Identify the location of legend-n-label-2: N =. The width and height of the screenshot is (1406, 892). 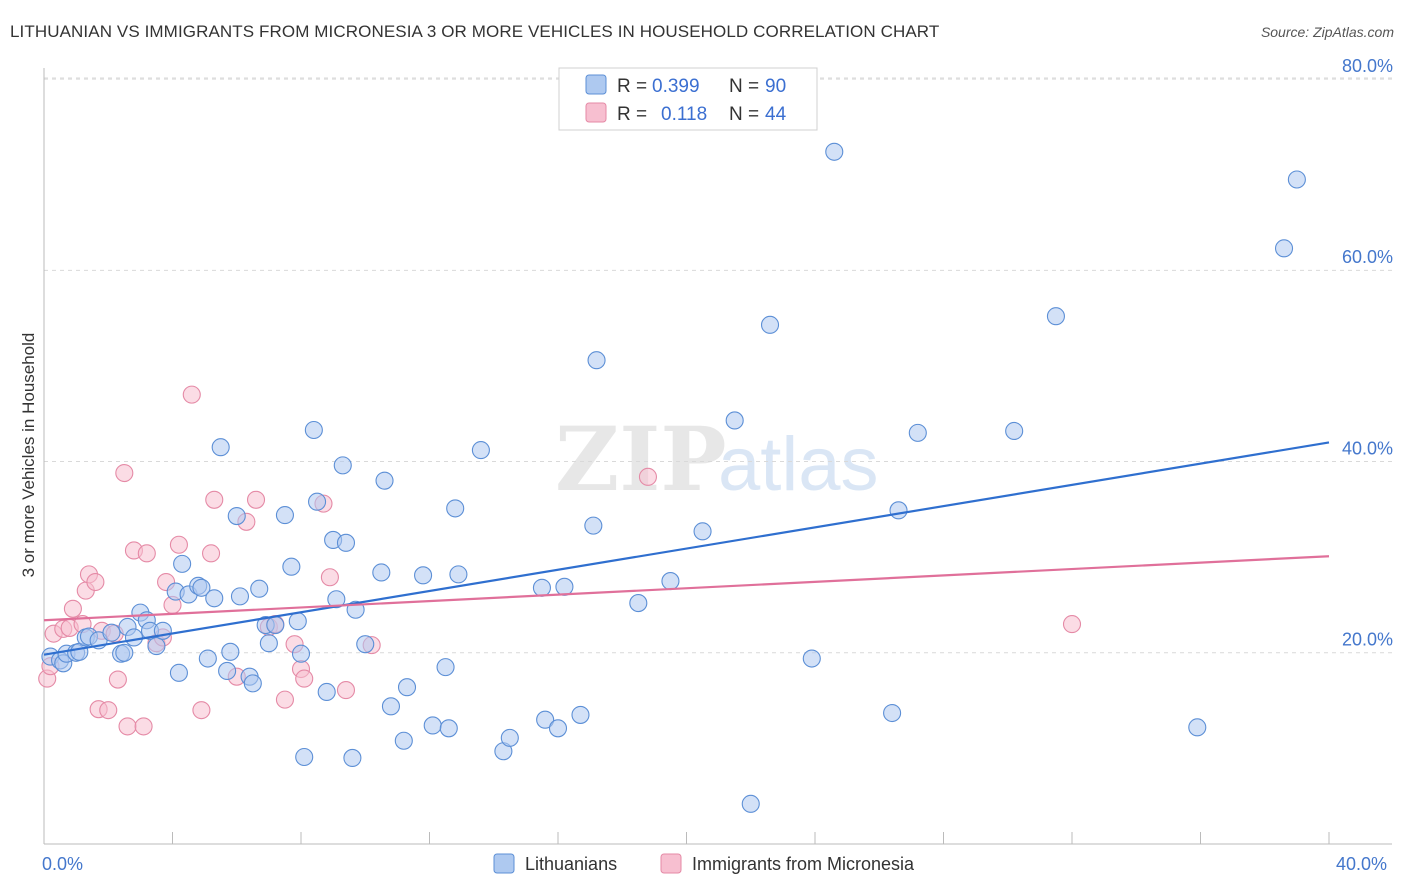
(744, 114).